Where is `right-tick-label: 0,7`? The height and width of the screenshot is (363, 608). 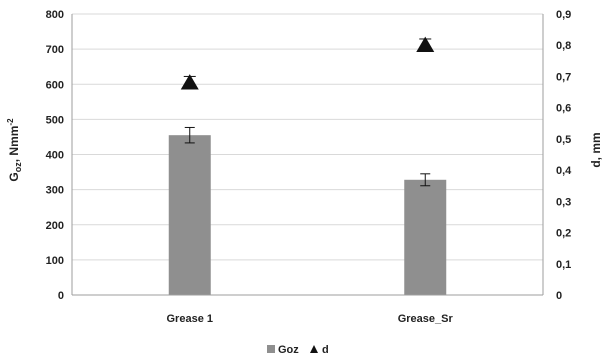 right-tick-label: 0,7 is located at coordinates (563, 77).